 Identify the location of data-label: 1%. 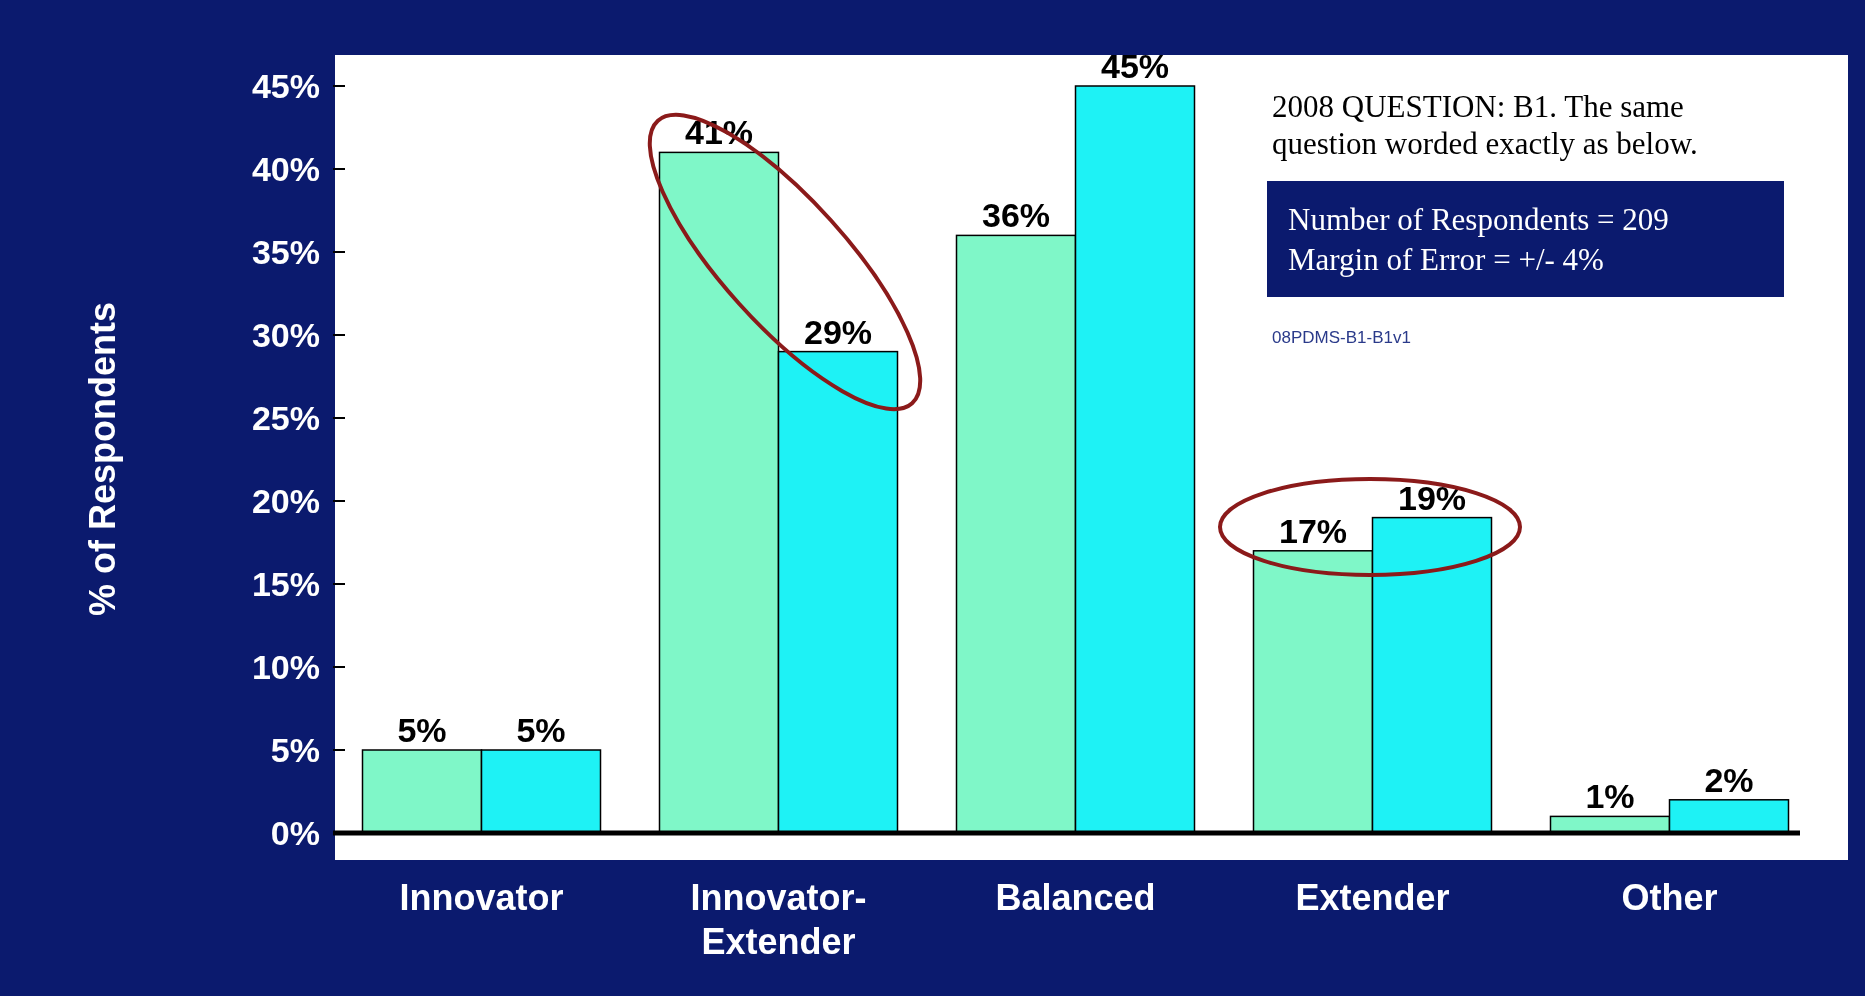
(1610, 796).